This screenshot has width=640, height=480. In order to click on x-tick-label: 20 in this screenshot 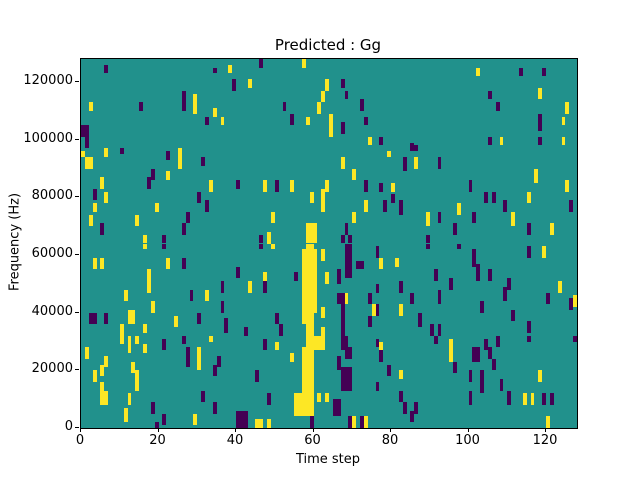, I will do `click(157, 440)`.